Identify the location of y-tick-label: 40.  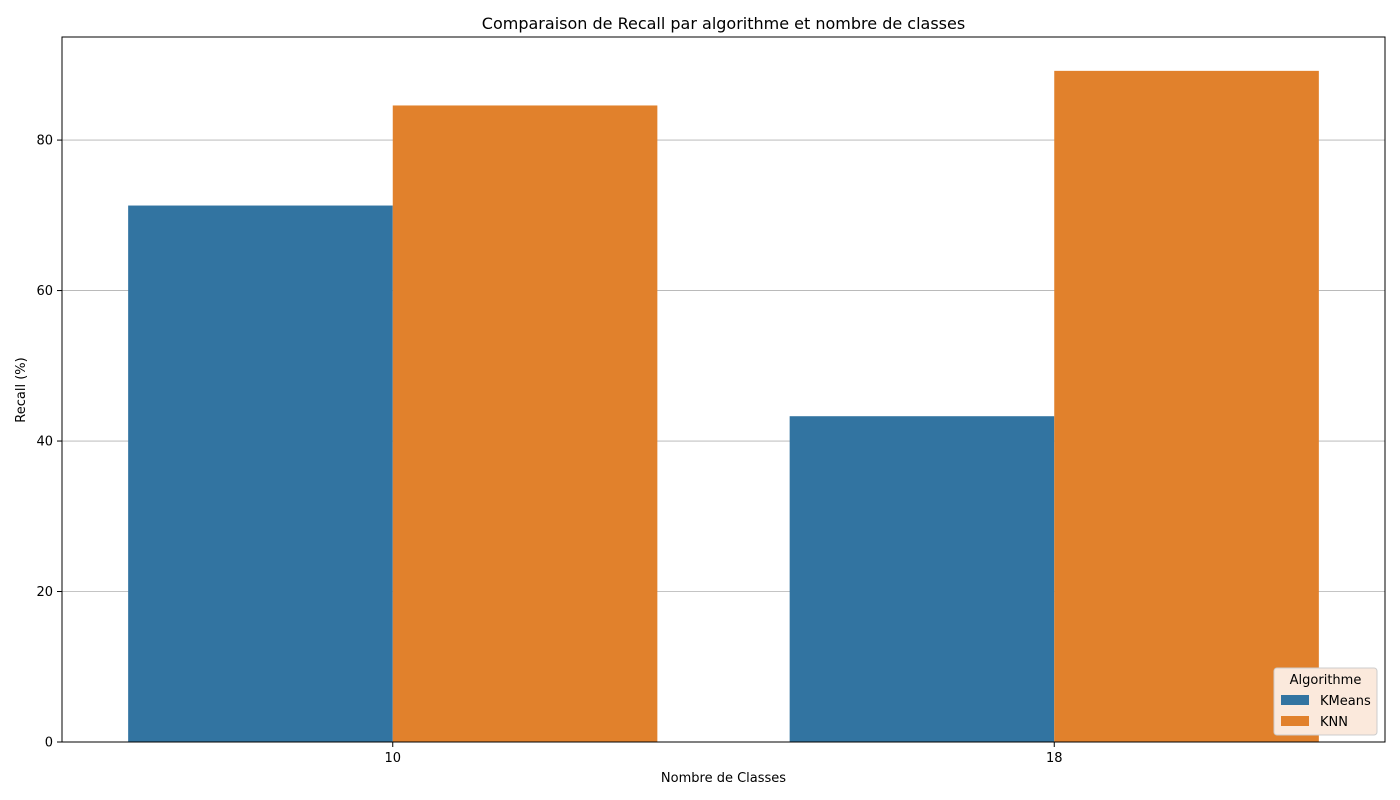
(44, 442).